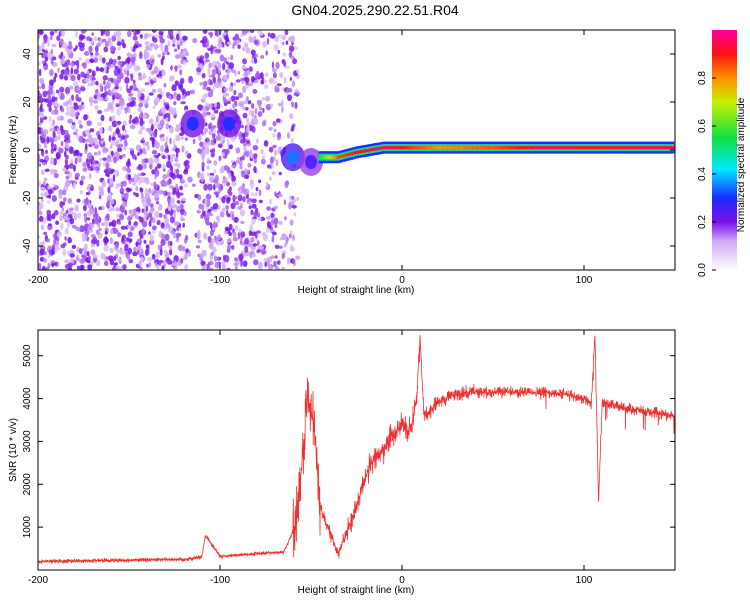  Describe the element at coordinates (356, 290) in the screenshot. I see `spectrogram-x-label: Height of straight line (km)` at that location.